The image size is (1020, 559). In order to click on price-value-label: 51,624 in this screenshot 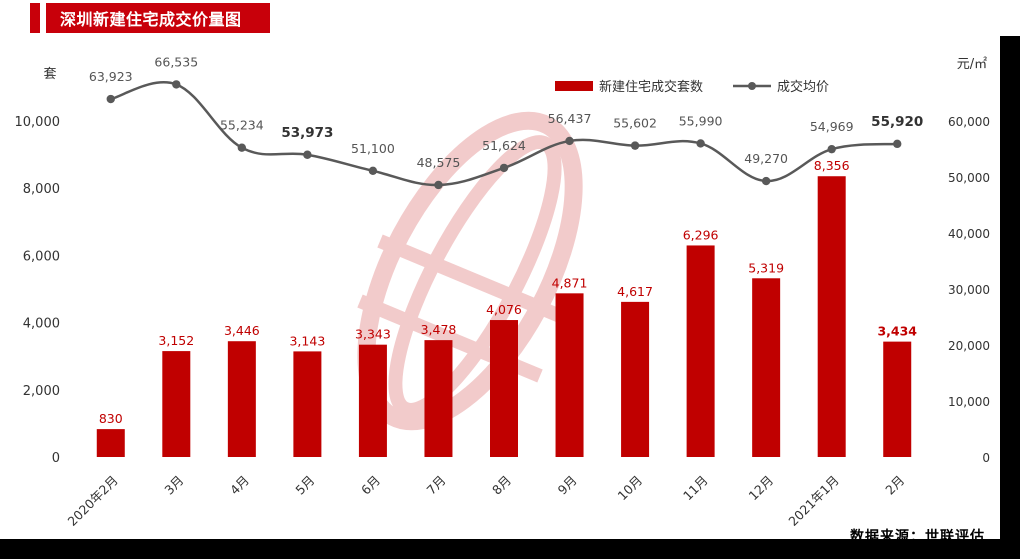, I will do `click(504, 145)`.